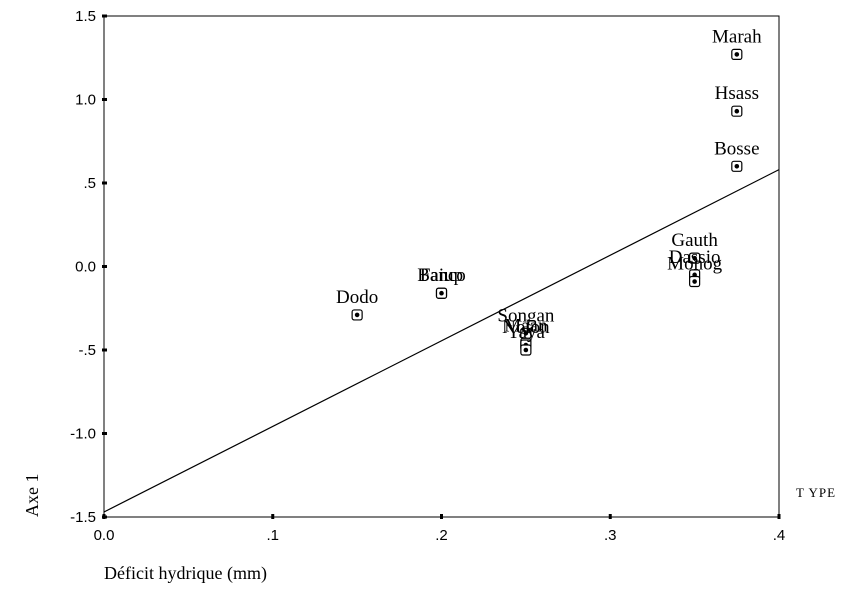 Image resolution: width=856 pixels, height=607 pixels. I want to click on data-point-label: Bosse, so click(736, 148).